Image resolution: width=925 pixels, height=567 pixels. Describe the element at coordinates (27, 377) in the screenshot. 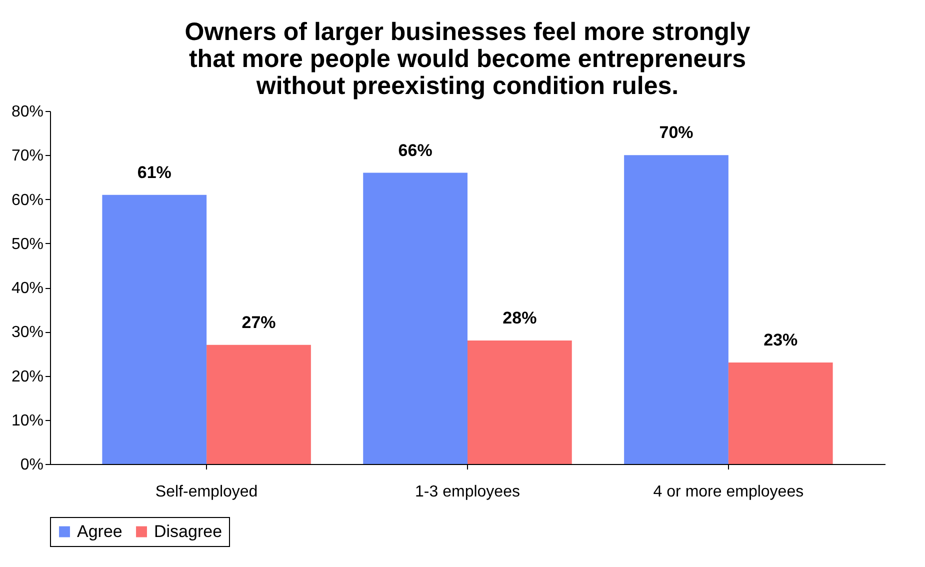

I see `y-tick-label: 20%` at that location.